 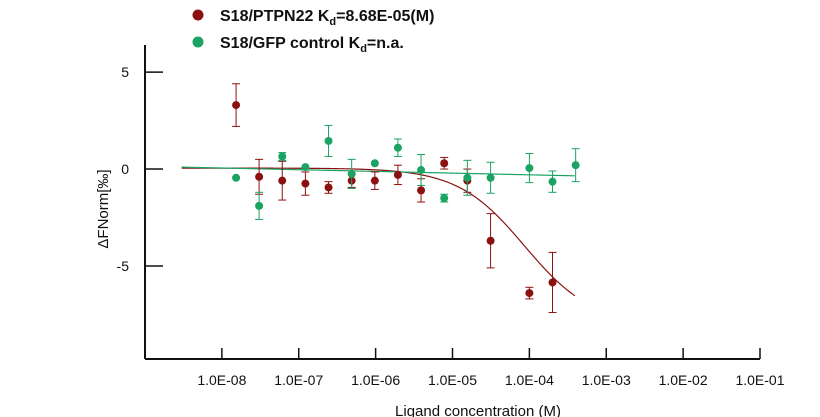 What do you see at coordinates (221, 380) in the screenshot?
I see `x-tick-label: 1.0E-08` at bounding box center [221, 380].